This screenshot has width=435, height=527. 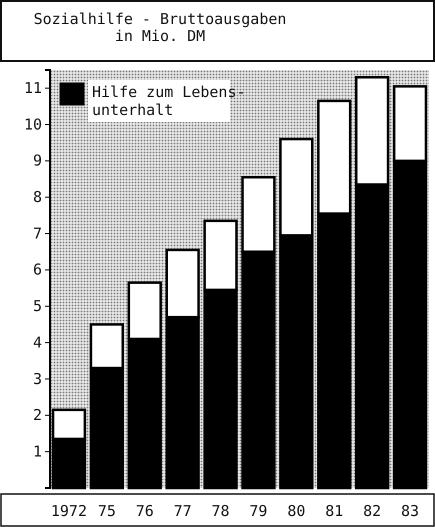 What do you see at coordinates (145, 511) in the screenshot?
I see `x-tick-label: 76` at bounding box center [145, 511].